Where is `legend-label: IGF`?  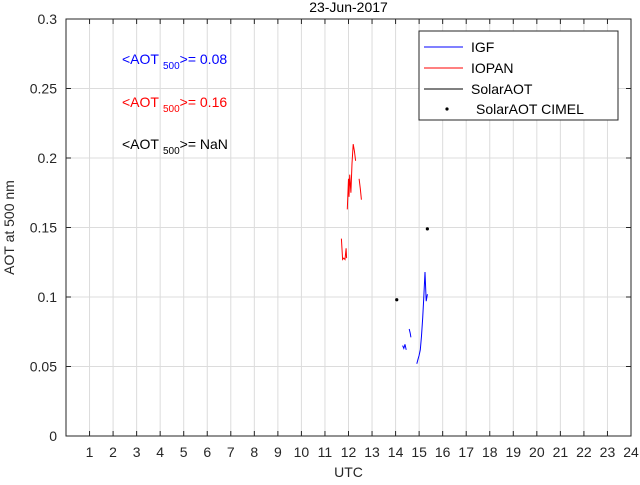
legend-label: IGF is located at coordinates (482, 47).